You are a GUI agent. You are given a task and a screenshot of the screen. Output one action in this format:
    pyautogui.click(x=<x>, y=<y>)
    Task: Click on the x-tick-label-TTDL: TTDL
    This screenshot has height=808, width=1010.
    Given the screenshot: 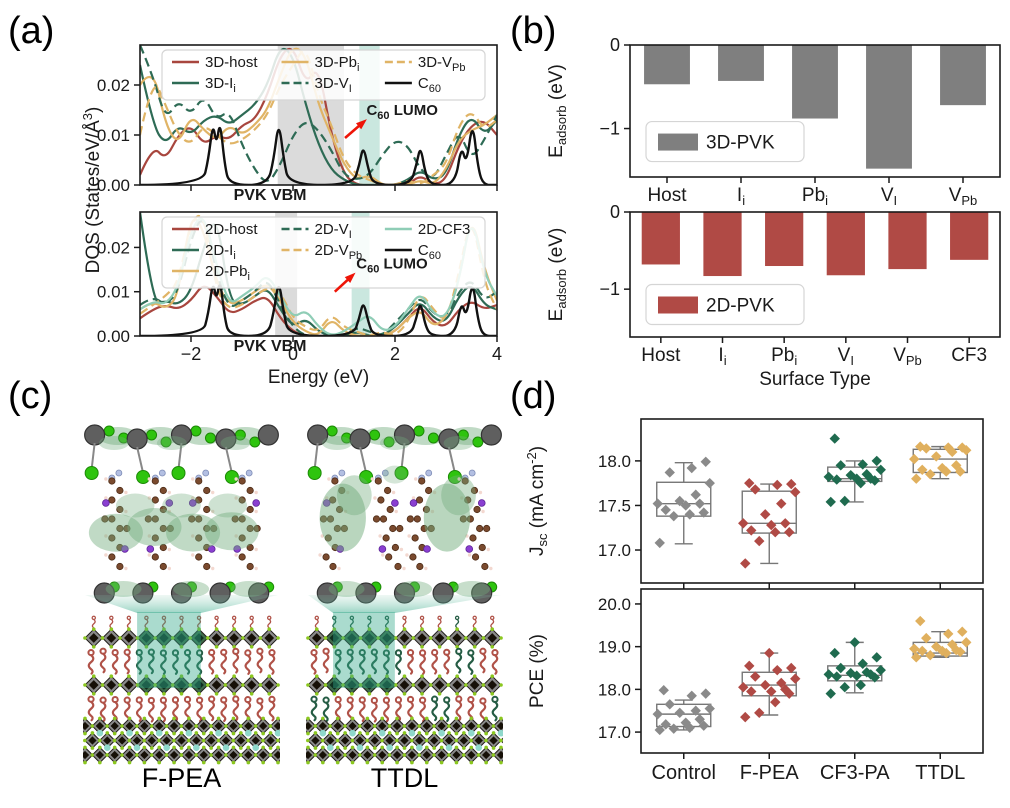 What is the action you would take?
    pyautogui.click(x=940, y=773)
    